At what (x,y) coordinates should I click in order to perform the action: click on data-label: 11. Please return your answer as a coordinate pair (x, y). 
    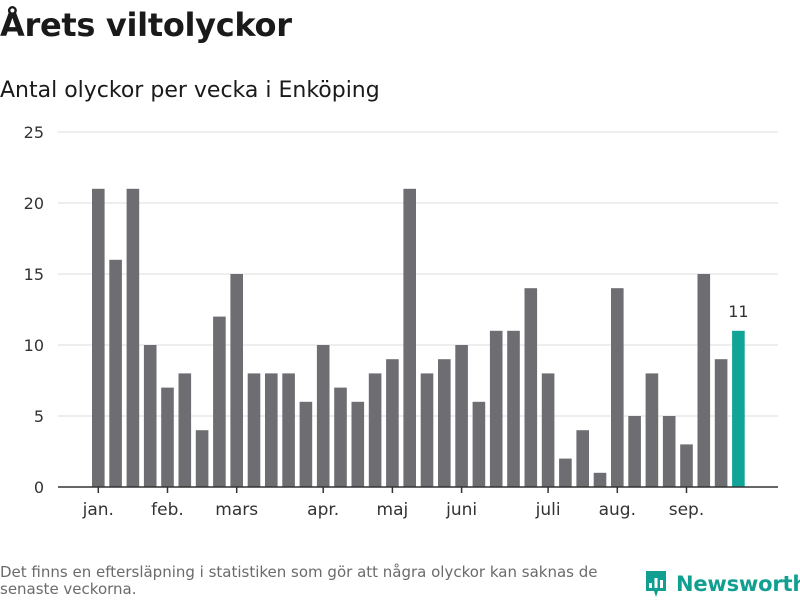
    Looking at the image, I should click on (738, 311).